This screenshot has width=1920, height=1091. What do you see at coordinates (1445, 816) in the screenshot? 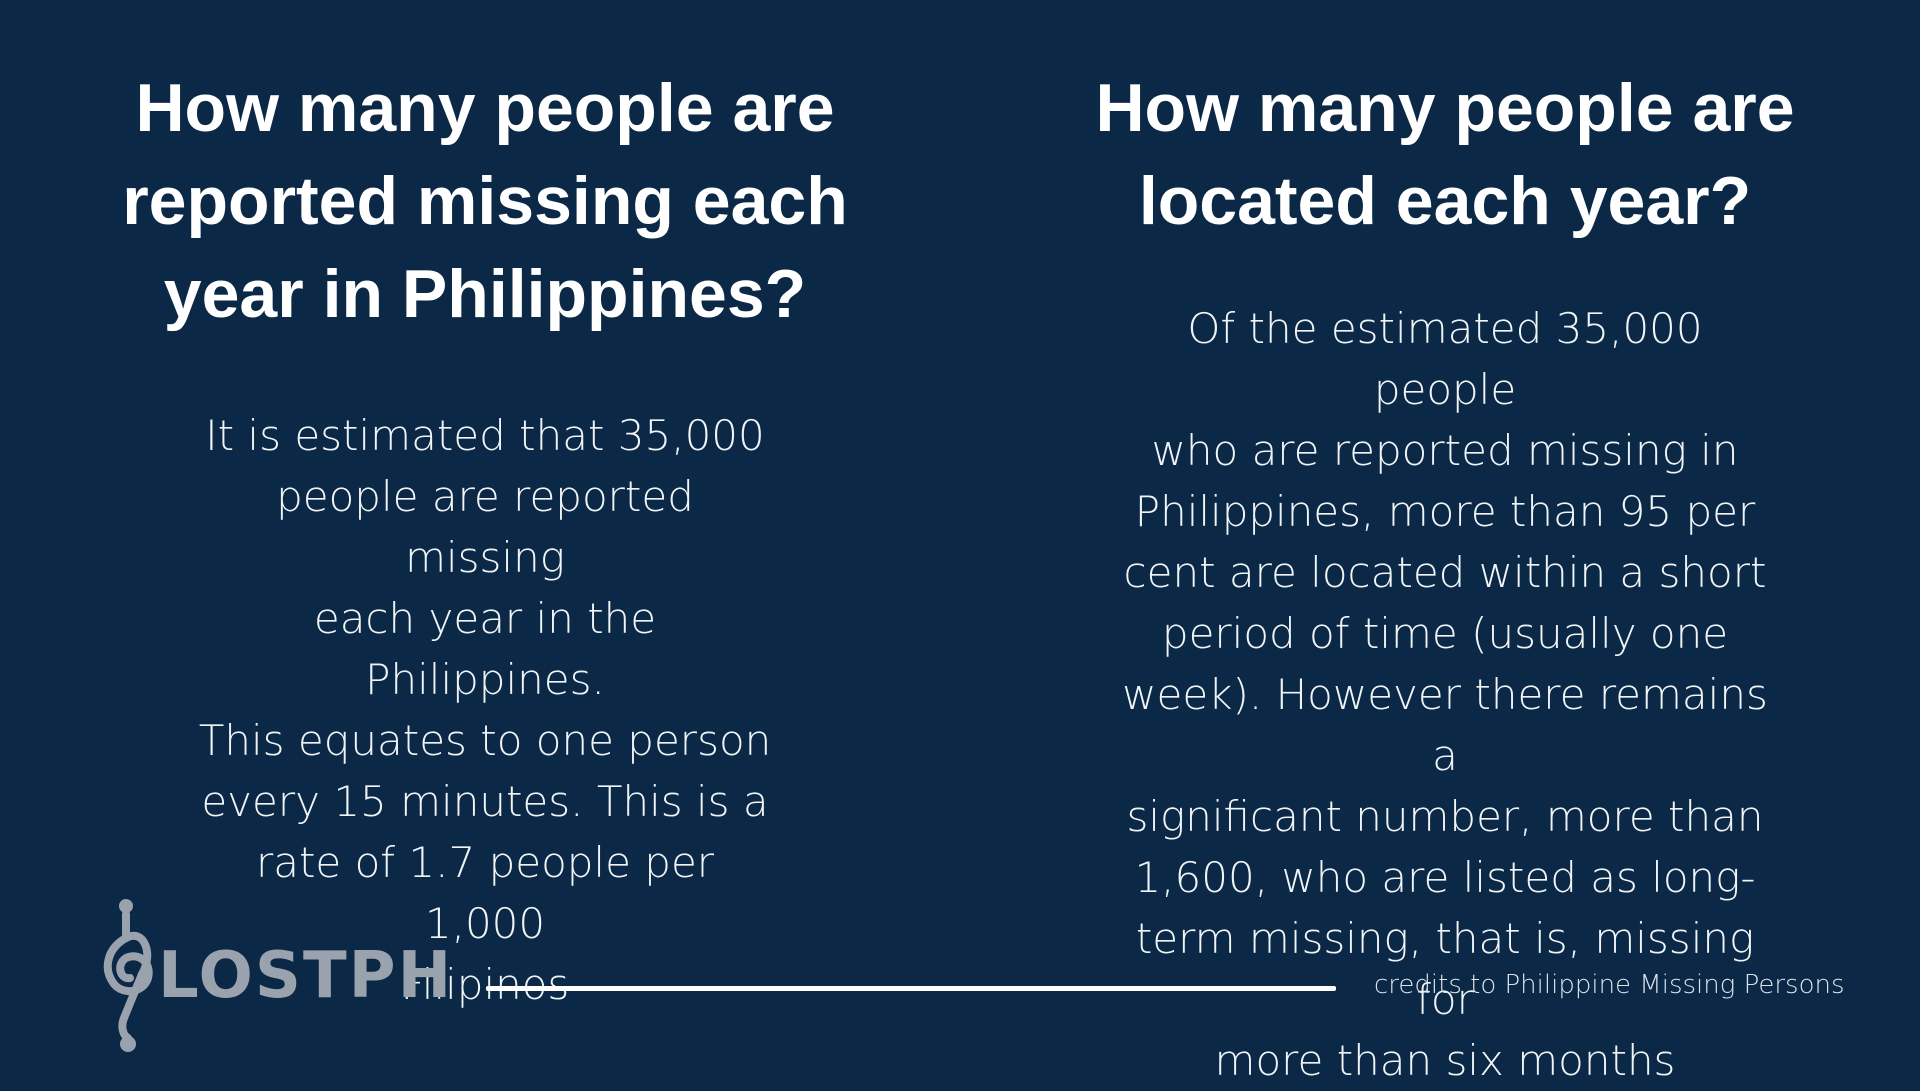
I see `right-body-line: significant number, more than` at bounding box center [1445, 816].